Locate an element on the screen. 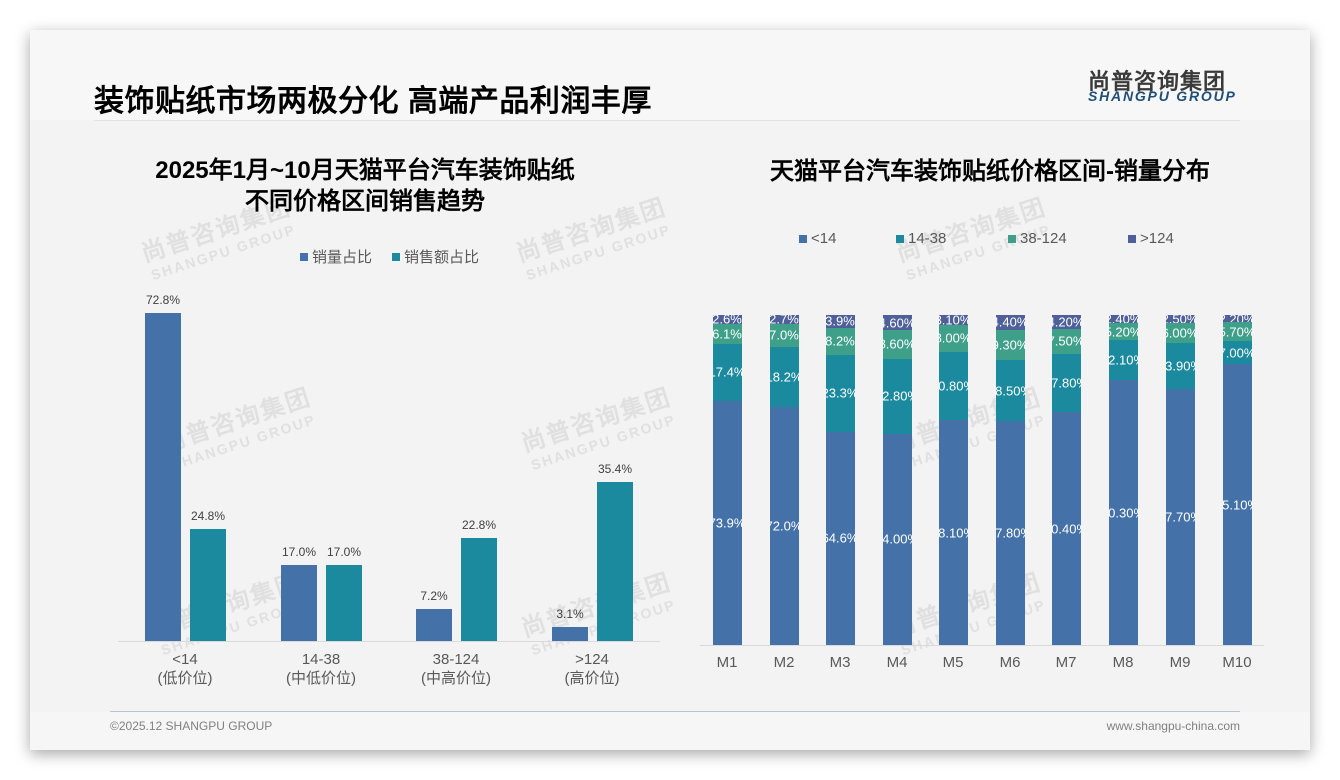  segment-38-124: 5.70% is located at coordinates (1237, 332).